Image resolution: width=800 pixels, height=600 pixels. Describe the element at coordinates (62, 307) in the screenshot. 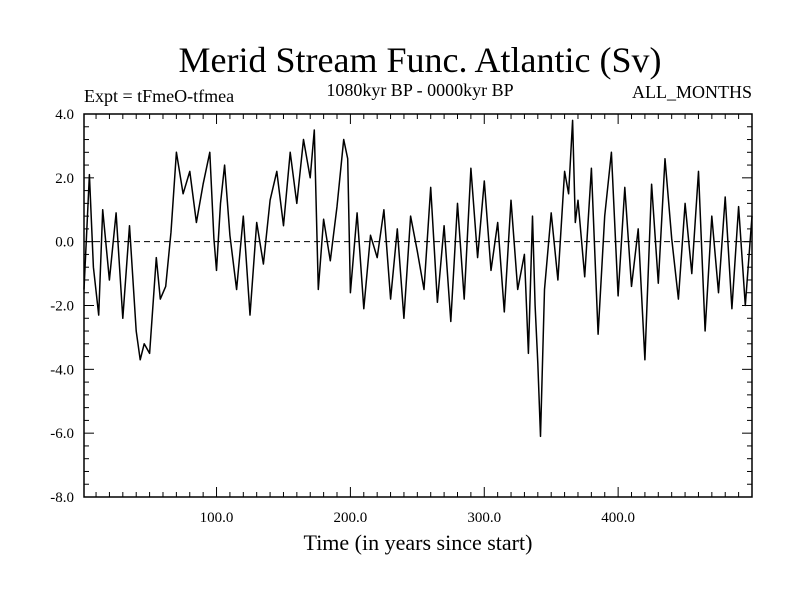

I see `y-tick-label: -2.0` at that location.